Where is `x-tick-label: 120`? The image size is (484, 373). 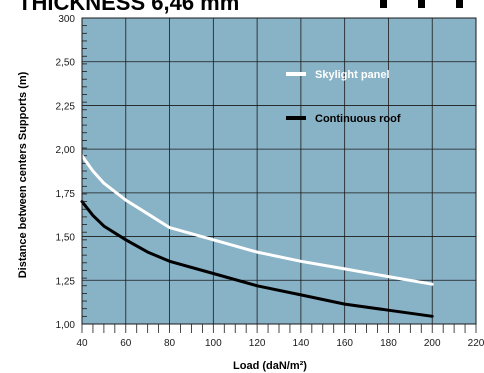
x-tick-label: 120 is located at coordinates (257, 343).